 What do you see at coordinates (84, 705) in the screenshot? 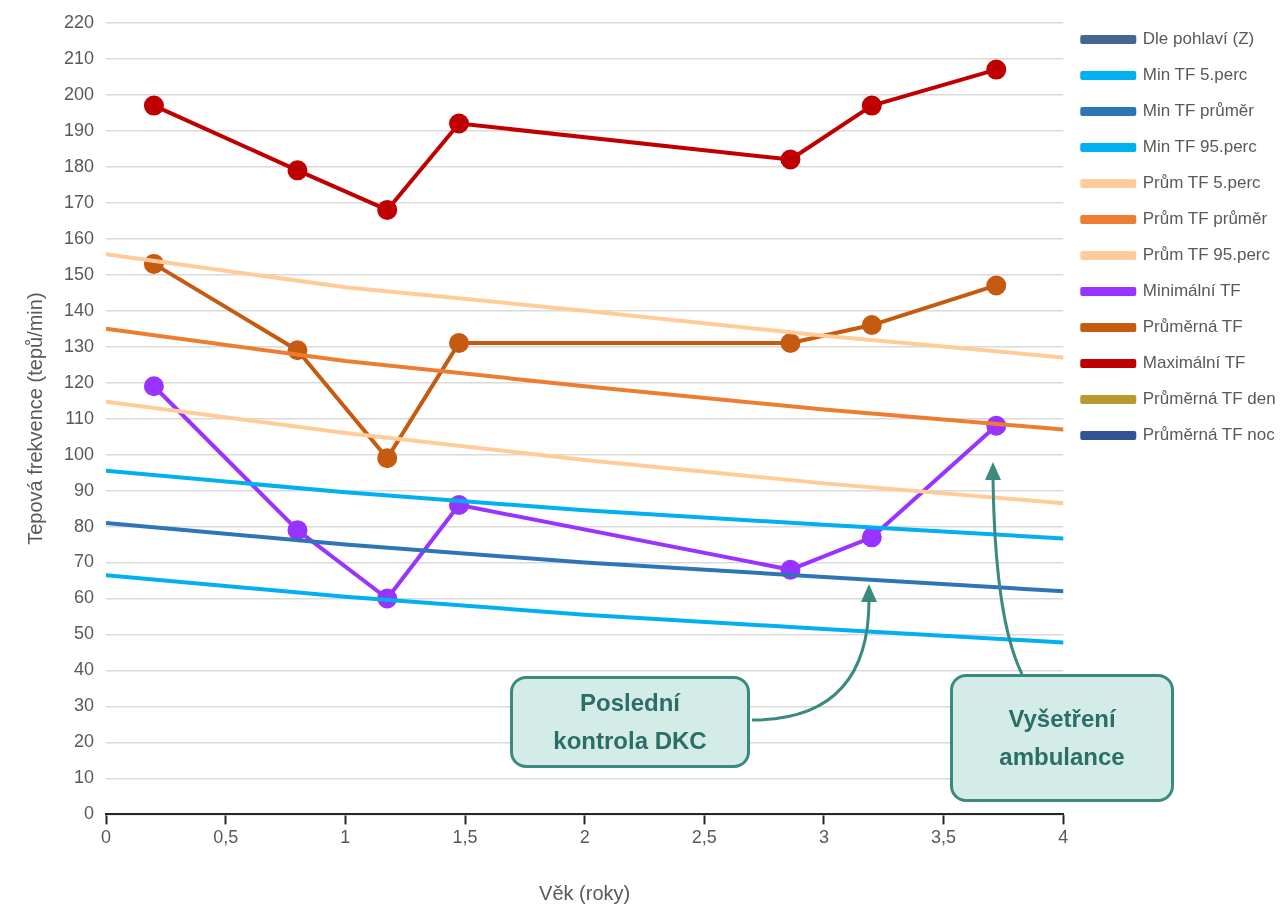
I see `y-tick-label: 30` at bounding box center [84, 705].